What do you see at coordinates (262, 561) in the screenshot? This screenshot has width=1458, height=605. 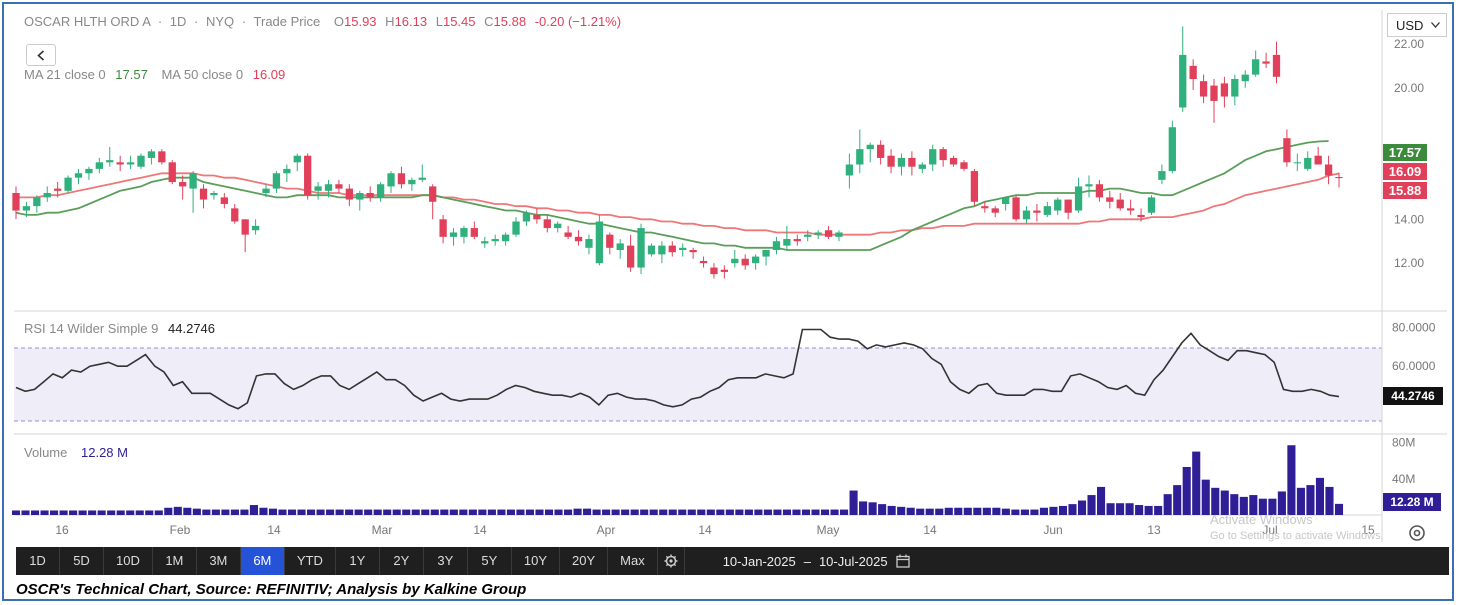 I see `range-button-6m: 6M` at bounding box center [262, 561].